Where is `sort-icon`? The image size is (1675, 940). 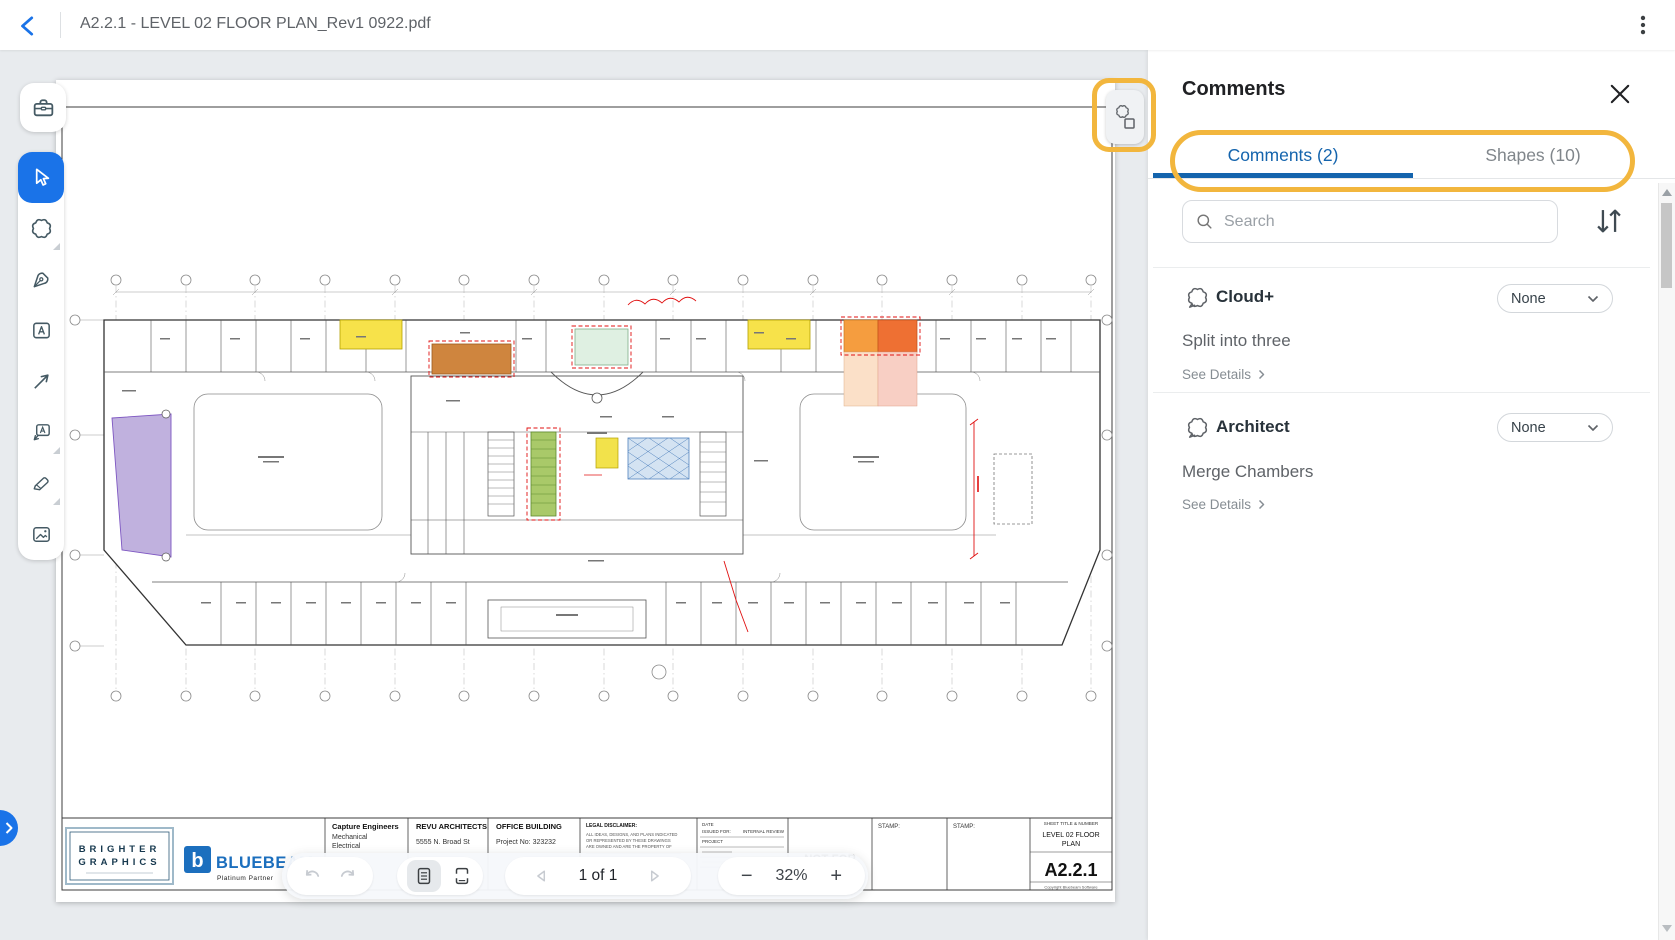
sort-icon is located at coordinates (1609, 221).